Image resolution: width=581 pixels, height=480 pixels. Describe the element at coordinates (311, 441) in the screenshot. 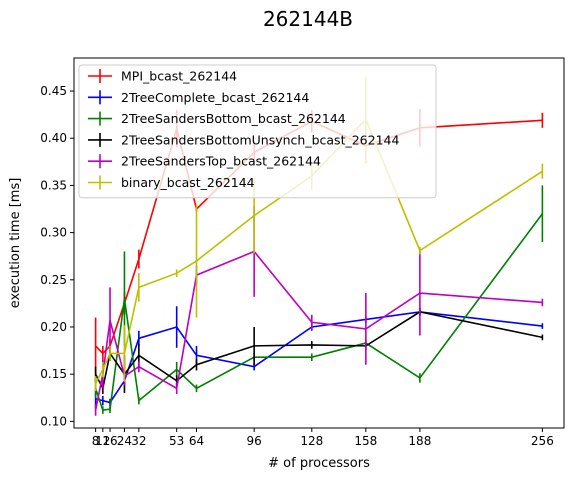

I see `x-tick-label: 128` at that location.